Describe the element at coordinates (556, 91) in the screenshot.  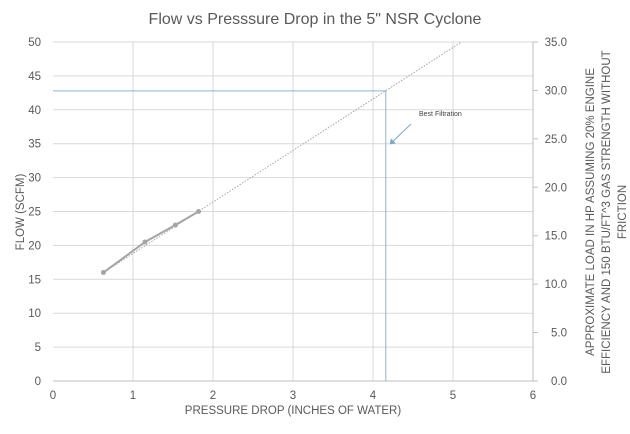
I see `y2-tick-label: 30.0` at that location.